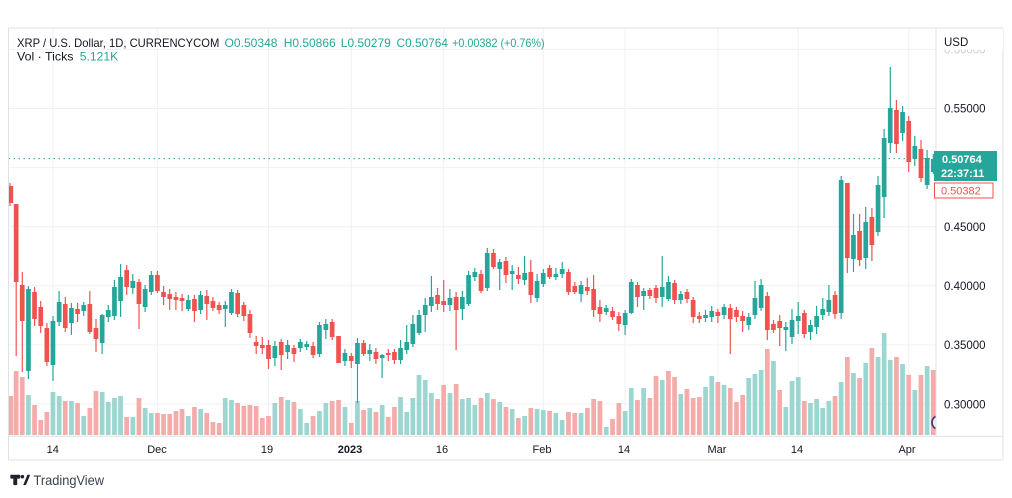 This screenshot has width=1012, height=498. Describe the element at coordinates (965, 228) in the screenshot. I see `svg-text: 0.45000` at that location.